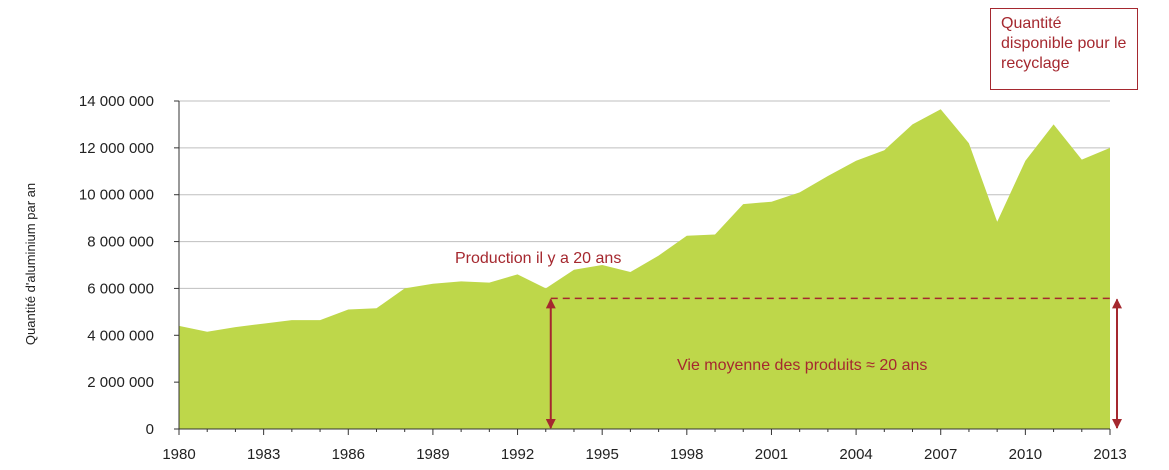 This screenshot has height=470, width=1169. Describe the element at coordinates (1109, 454) in the screenshot. I see `x-tick-label-2013: 2013` at that location.